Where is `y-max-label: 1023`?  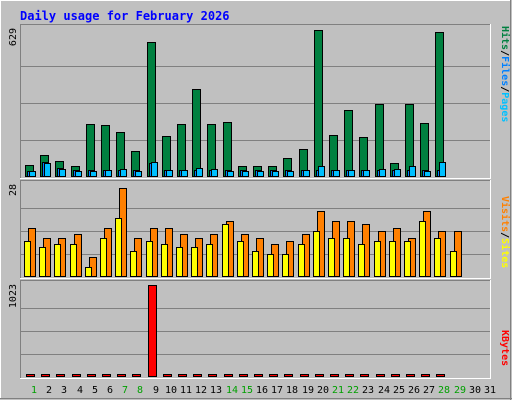 y-max-label: 1023 is located at coordinates (13, 296).